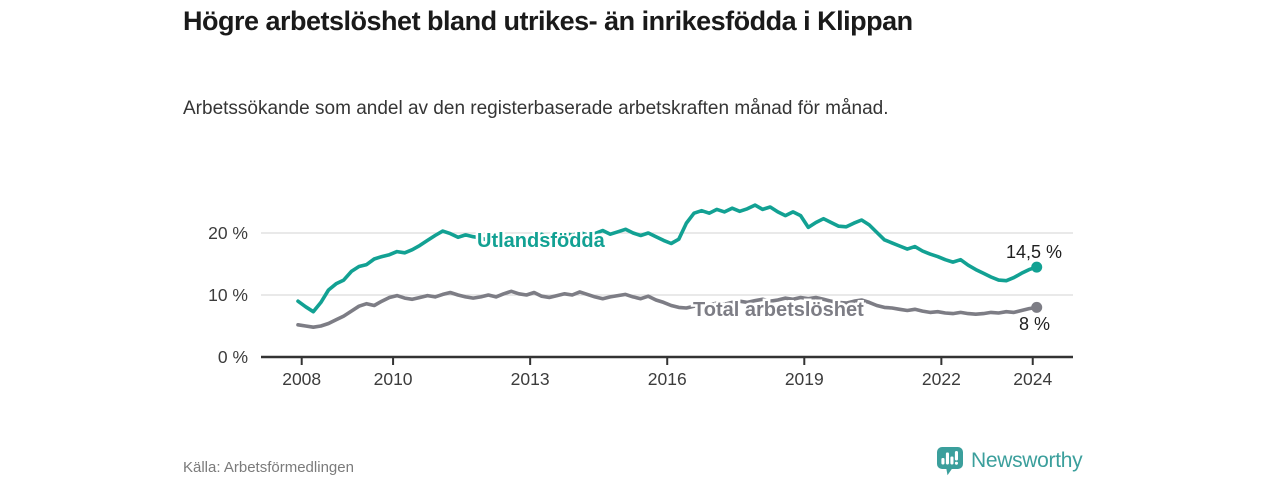 The width and height of the screenshot is (1280, 480). What do you see at coordinates (667, 258) in the screenshot?
I see `series-line-utlandsfodda` at bounding box center [667, 258].